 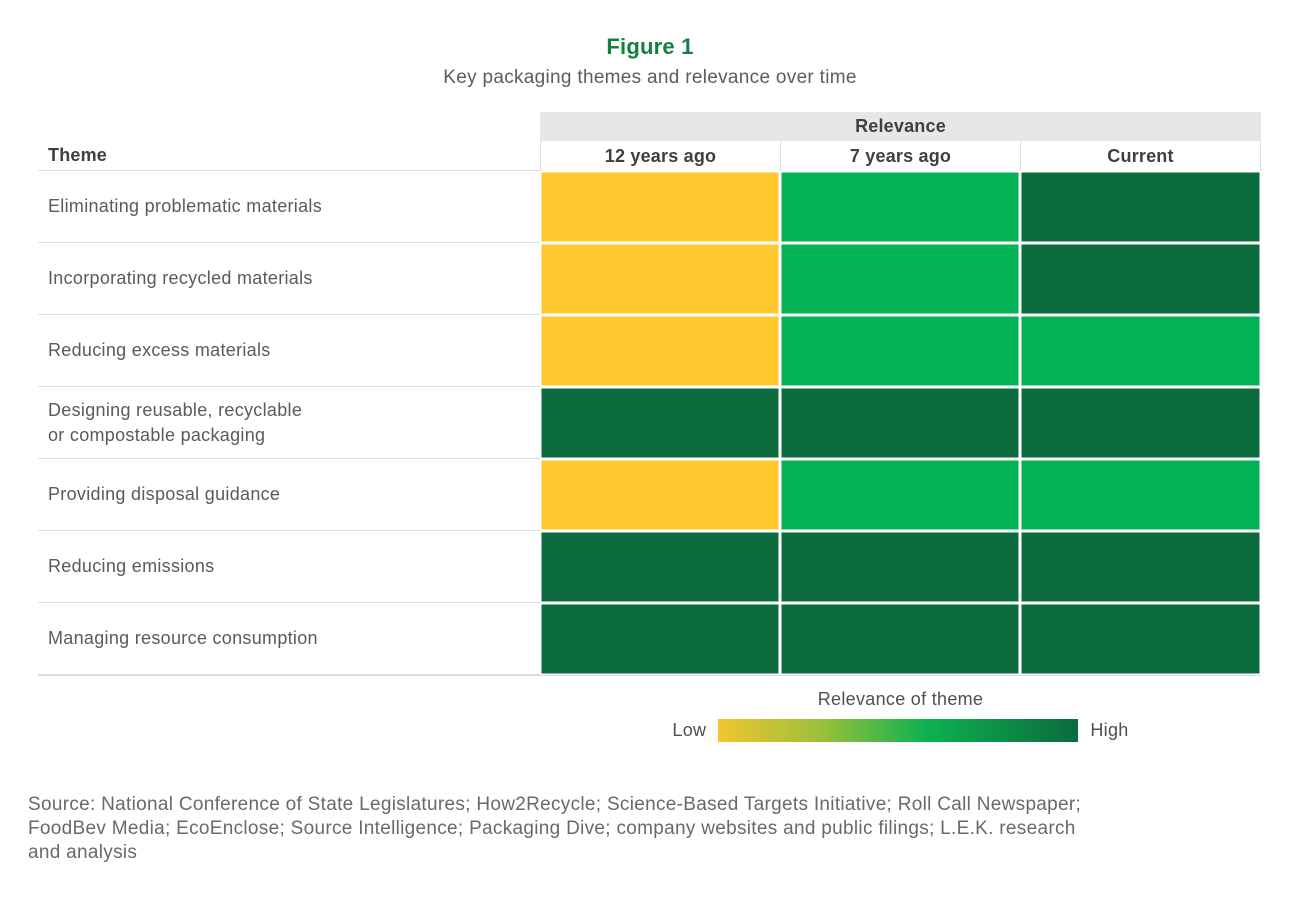 What do you see at coordinates (289, 567) in the screenshot?
I see `theme-label: Reducing emissions` at bounding box center [289, 567].